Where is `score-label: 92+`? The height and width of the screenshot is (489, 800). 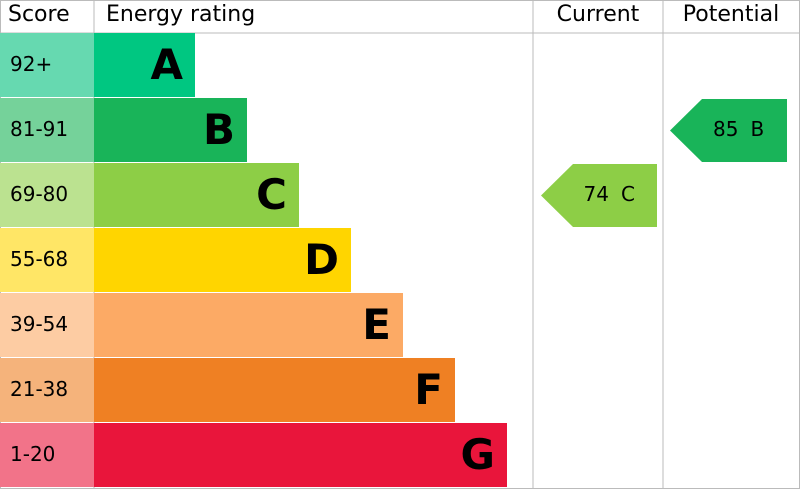 score-label: 92+ is located at coordinates (31, 64).